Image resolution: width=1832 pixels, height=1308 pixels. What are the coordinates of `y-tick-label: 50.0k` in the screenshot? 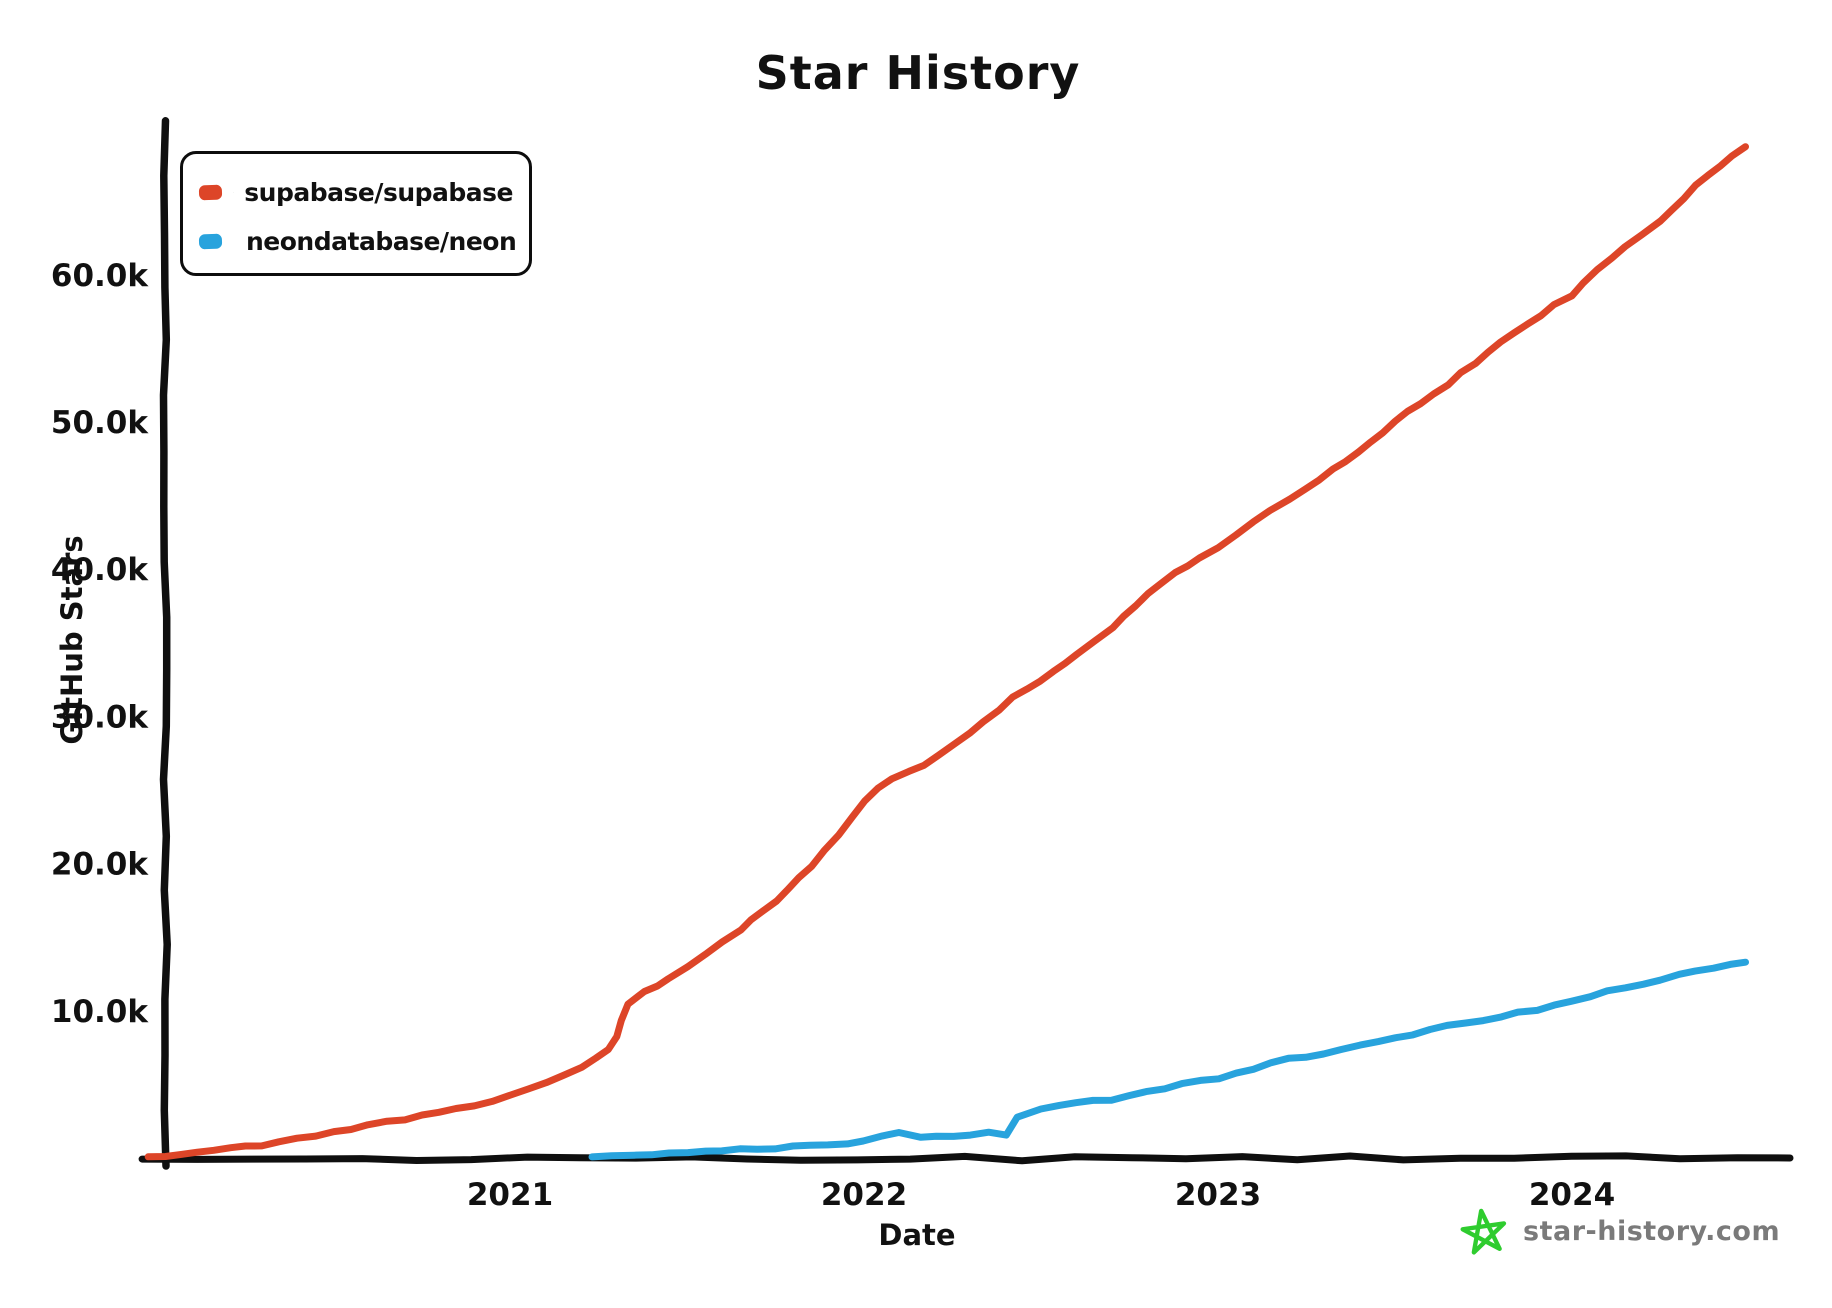 It's located at (100, 423).